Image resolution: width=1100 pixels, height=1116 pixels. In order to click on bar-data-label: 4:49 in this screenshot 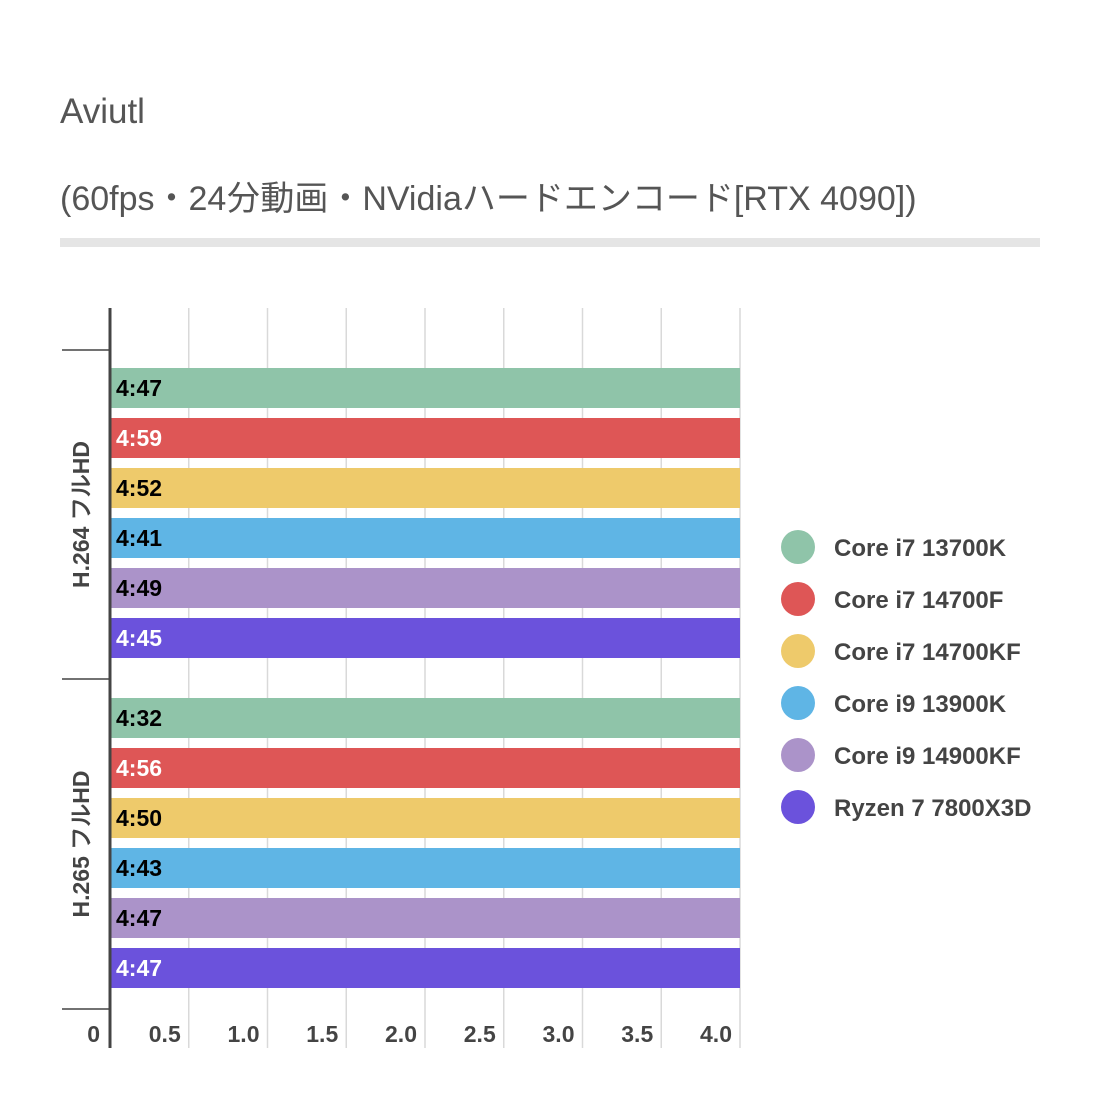, I will do `click(139, 588)`.